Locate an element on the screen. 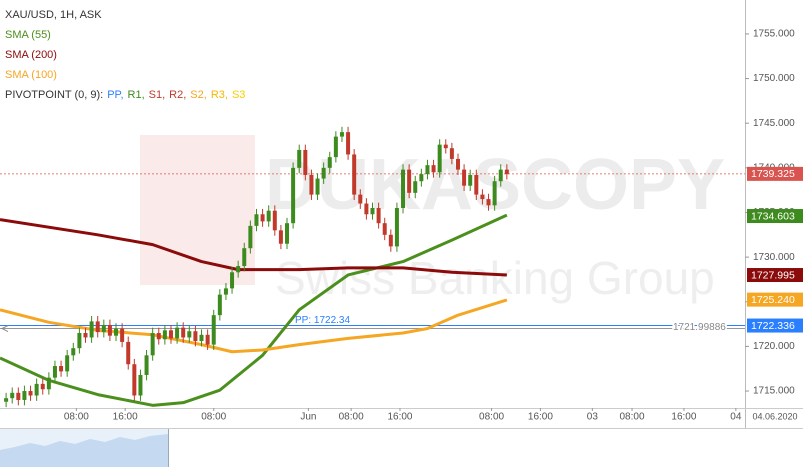 The image size is (803, 467). price-label: 1727.995 is located at coordinates (773, 275).